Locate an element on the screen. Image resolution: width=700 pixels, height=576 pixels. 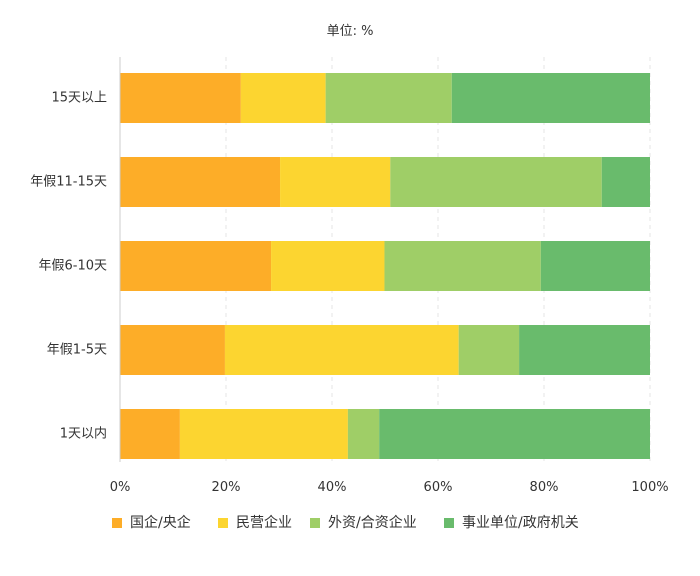
y-tick-label: 年假6-10天 is located at coordinates (72, 266).